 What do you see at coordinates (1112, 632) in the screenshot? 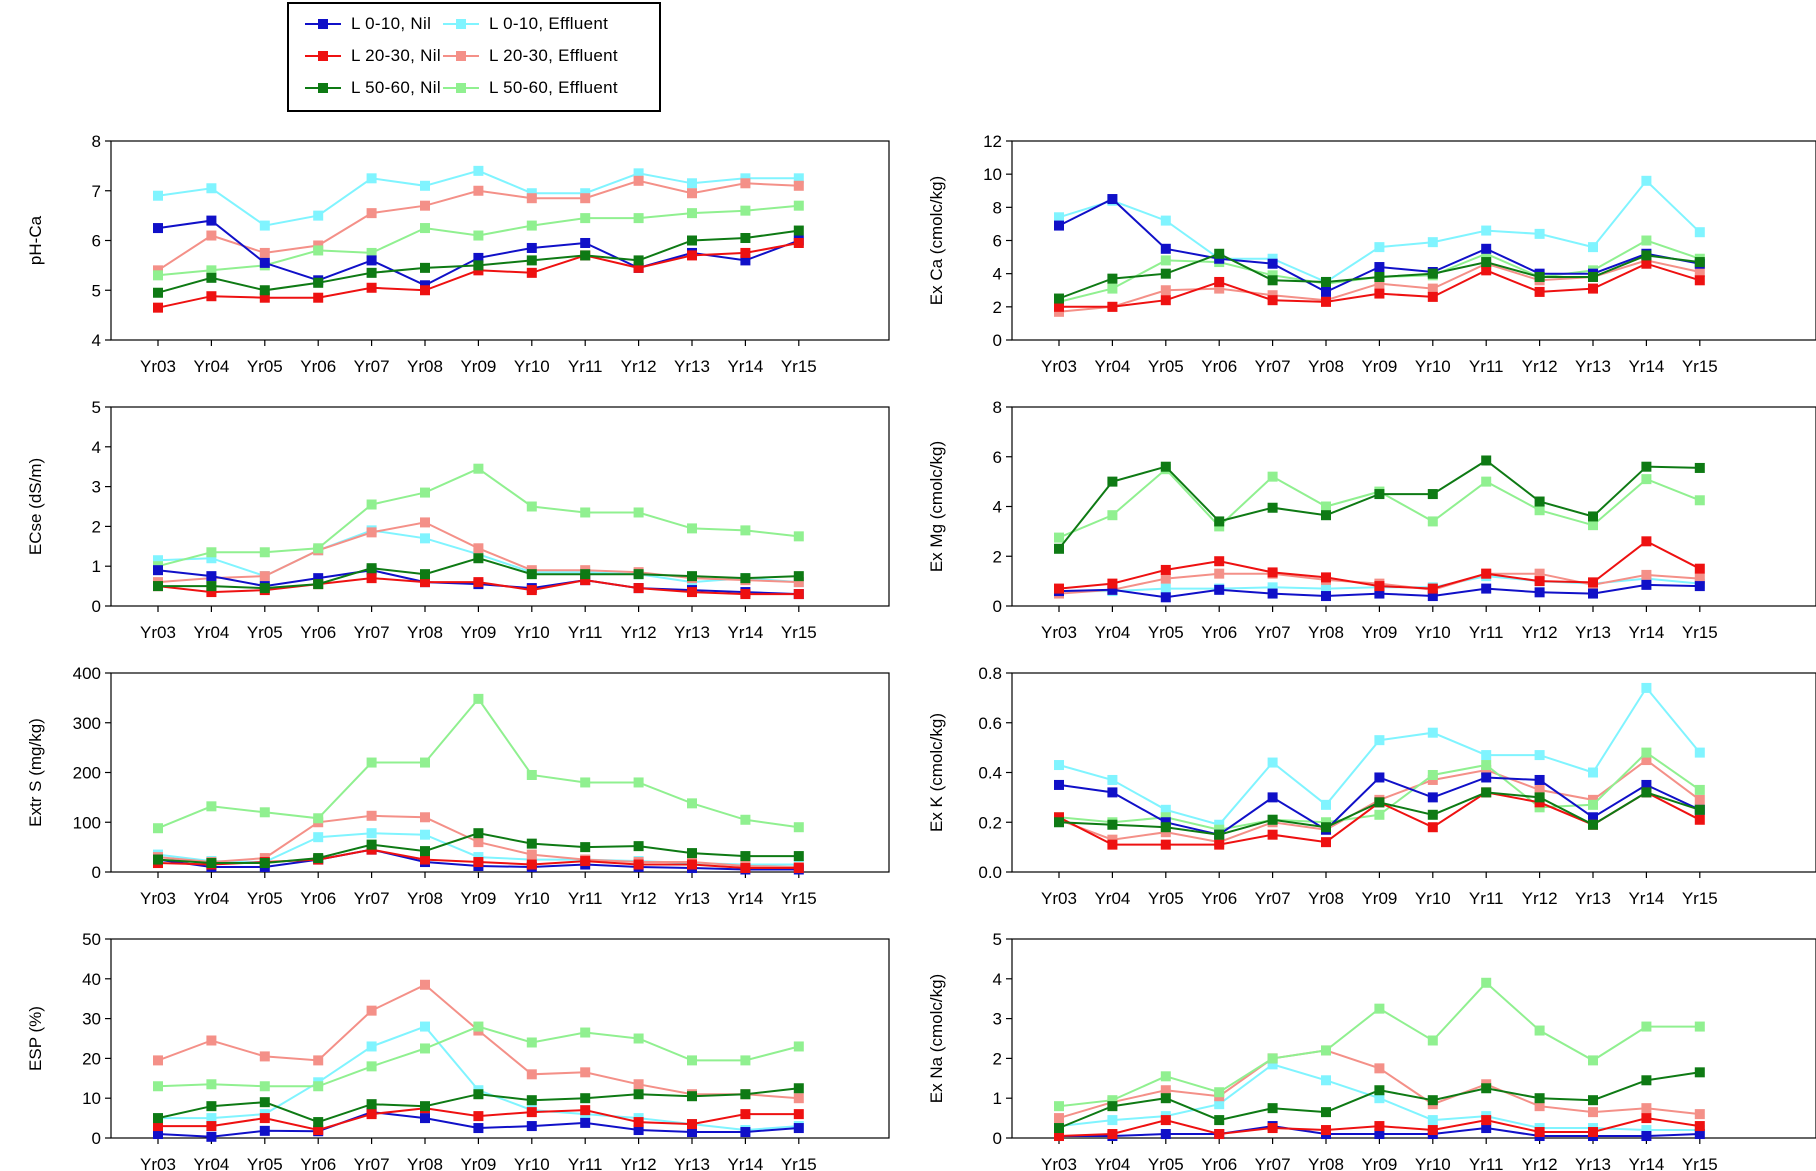
I see `x-tick-label: Yr04` at bounding box center [1112, 632].